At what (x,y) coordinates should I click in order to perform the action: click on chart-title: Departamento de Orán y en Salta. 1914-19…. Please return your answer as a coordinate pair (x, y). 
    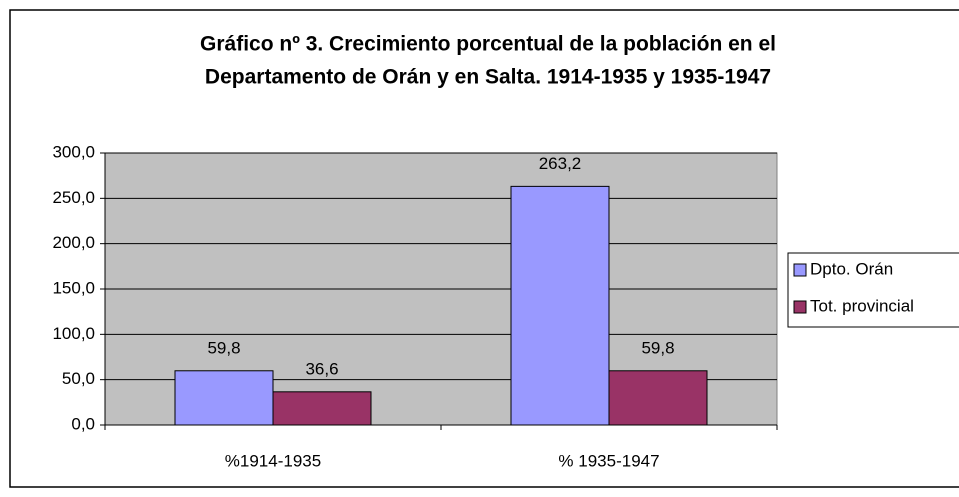
    Looking at the image, I should click on (488, 77).